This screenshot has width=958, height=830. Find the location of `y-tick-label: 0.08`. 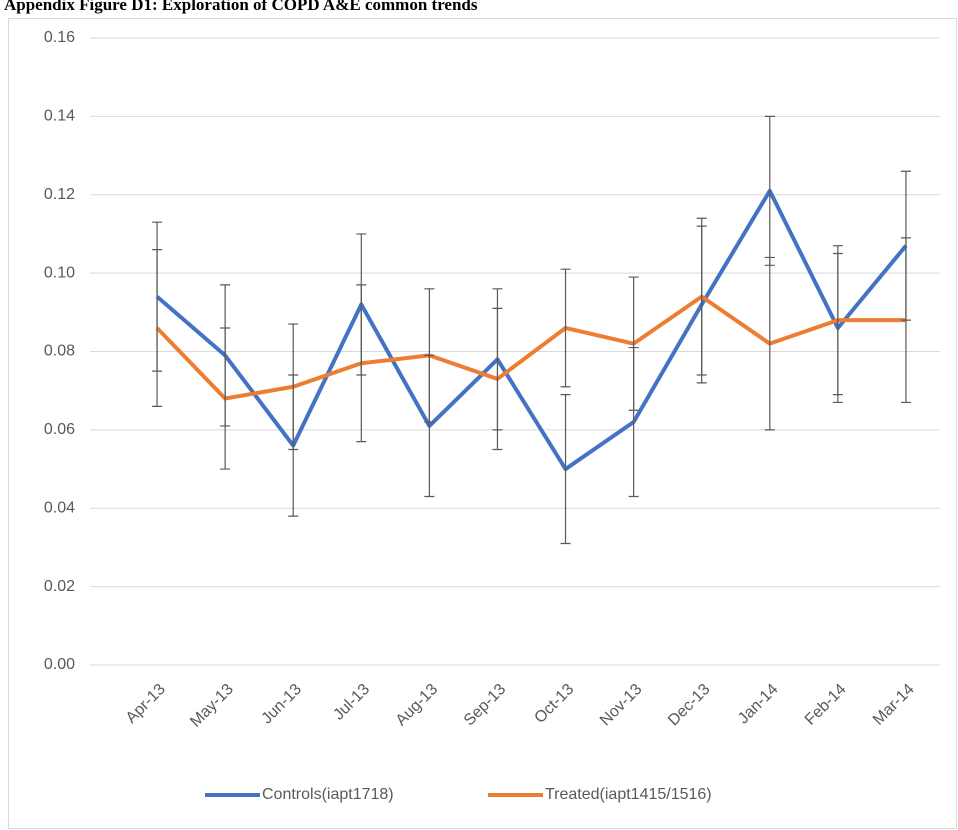

y-tick-label: 0.08 is located at coordinates (59, 351).